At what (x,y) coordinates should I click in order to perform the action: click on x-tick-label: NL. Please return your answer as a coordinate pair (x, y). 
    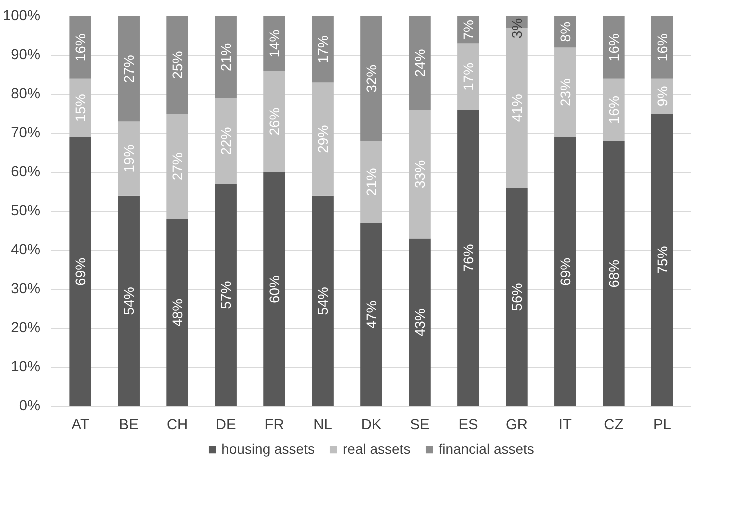
    Looking at the image, I should click on (323, 426).